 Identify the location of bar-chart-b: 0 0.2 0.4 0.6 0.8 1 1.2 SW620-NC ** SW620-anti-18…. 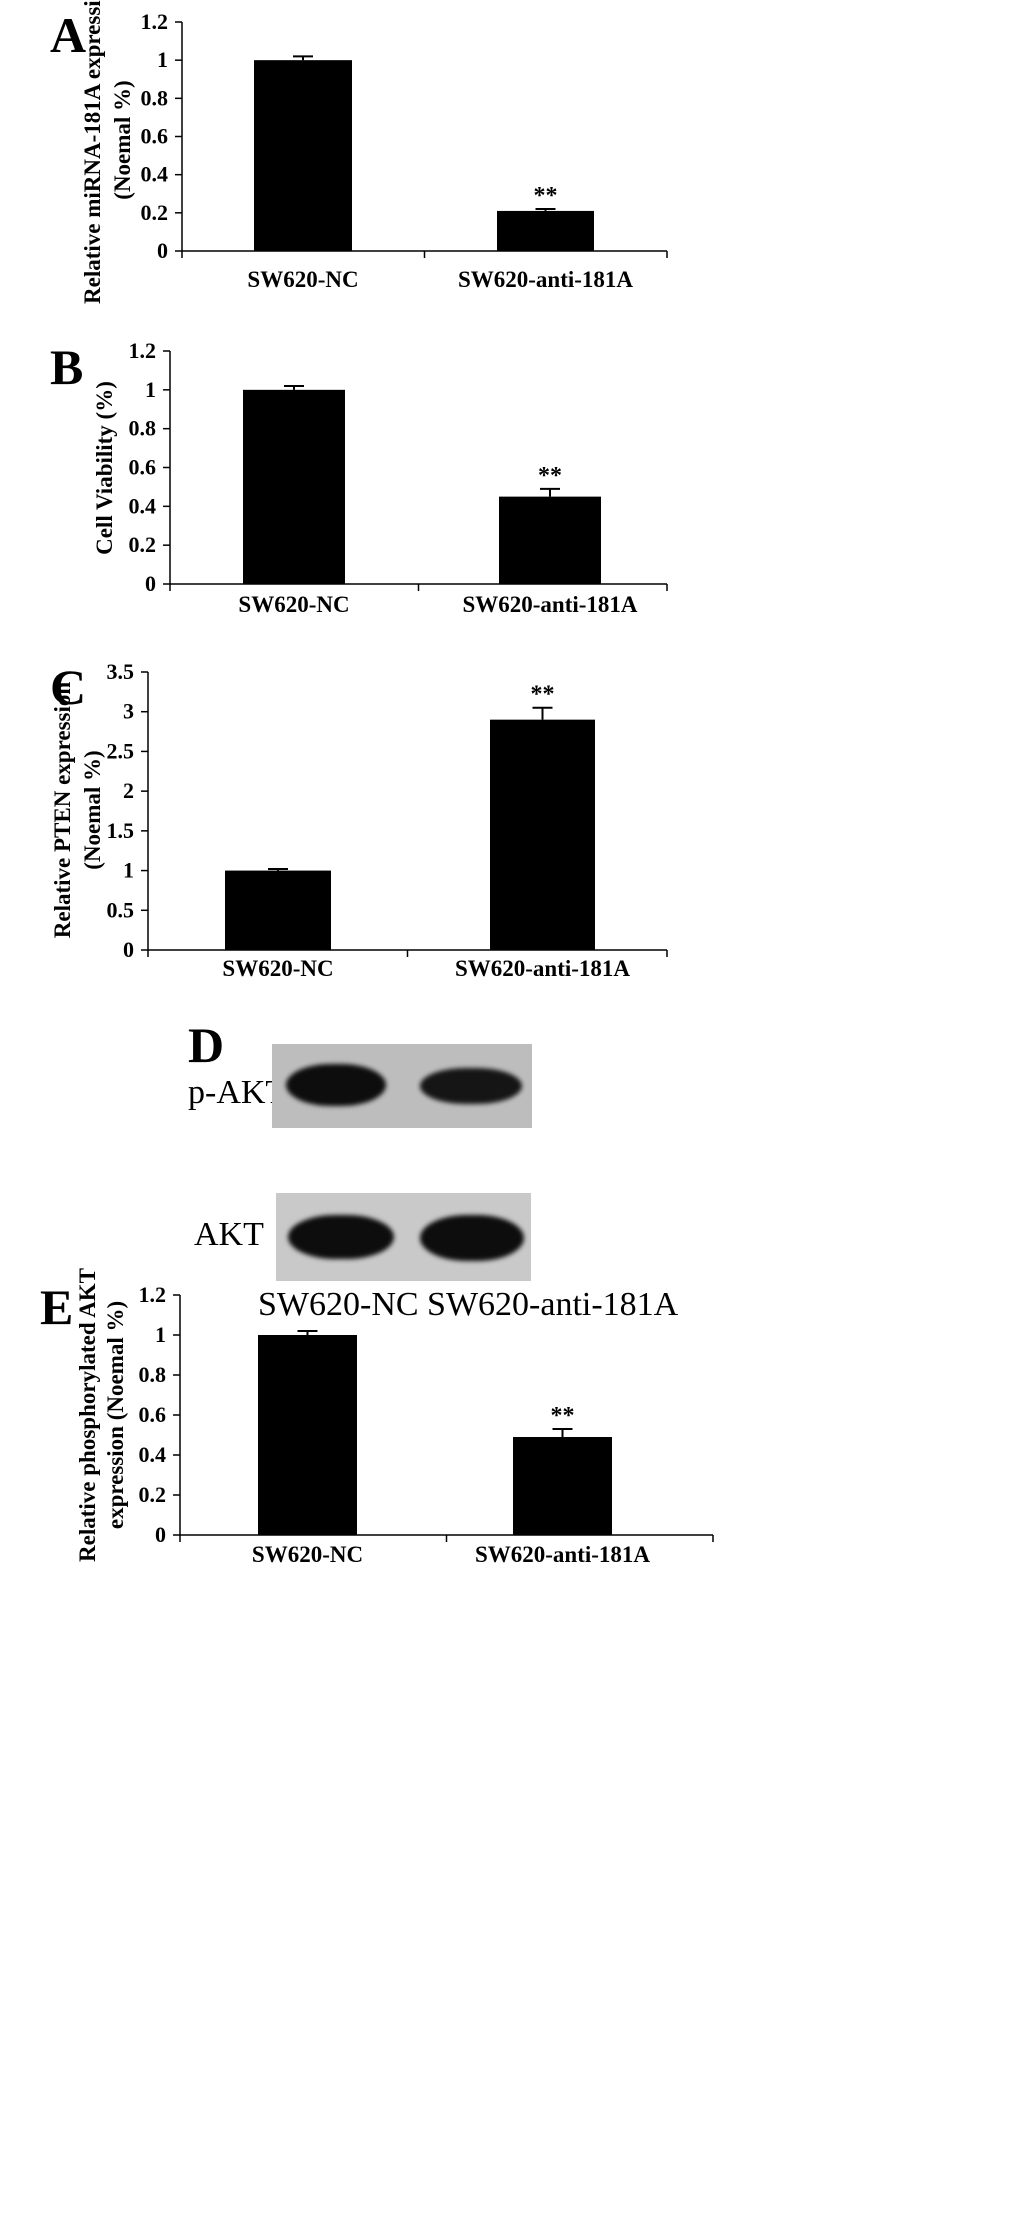
(380, 477).